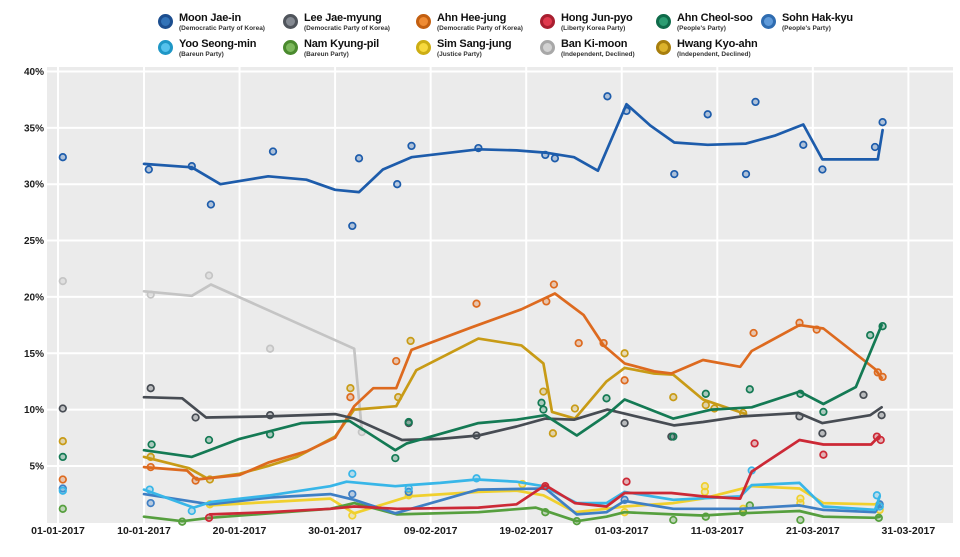  Describe the element at coordinates (526, 531) in the screenshot. I see `x-axis-tick-label: 19-02-2017` at that location.